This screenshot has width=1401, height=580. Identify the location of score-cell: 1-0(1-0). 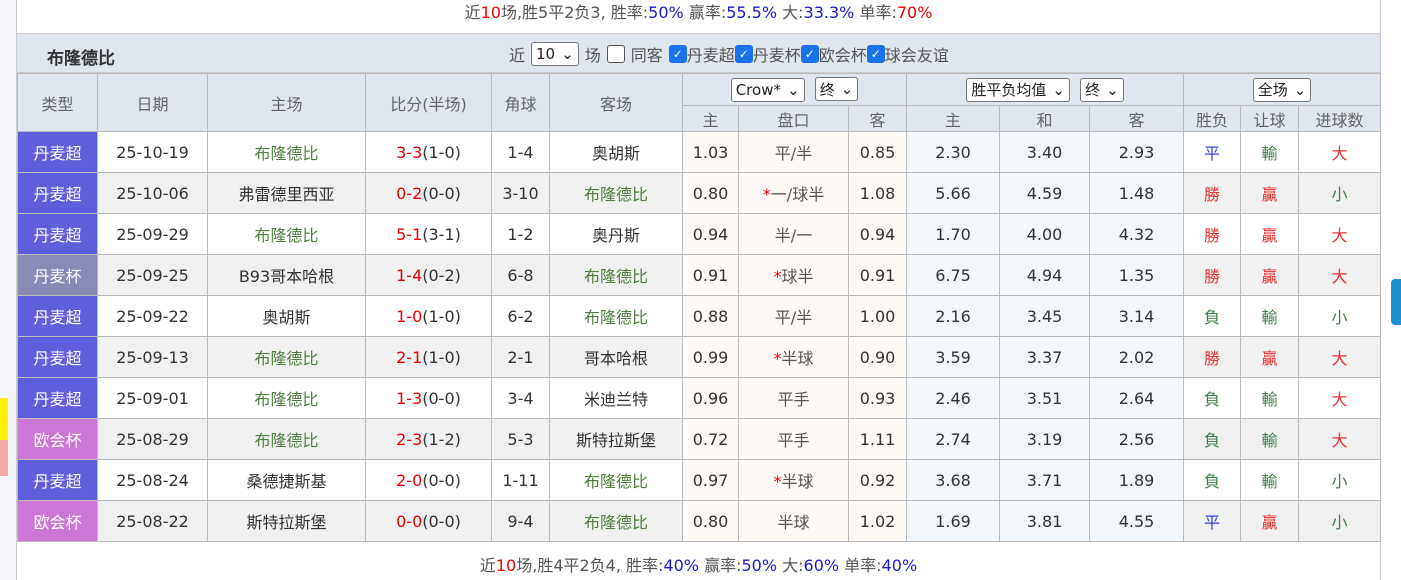
(428, 316).